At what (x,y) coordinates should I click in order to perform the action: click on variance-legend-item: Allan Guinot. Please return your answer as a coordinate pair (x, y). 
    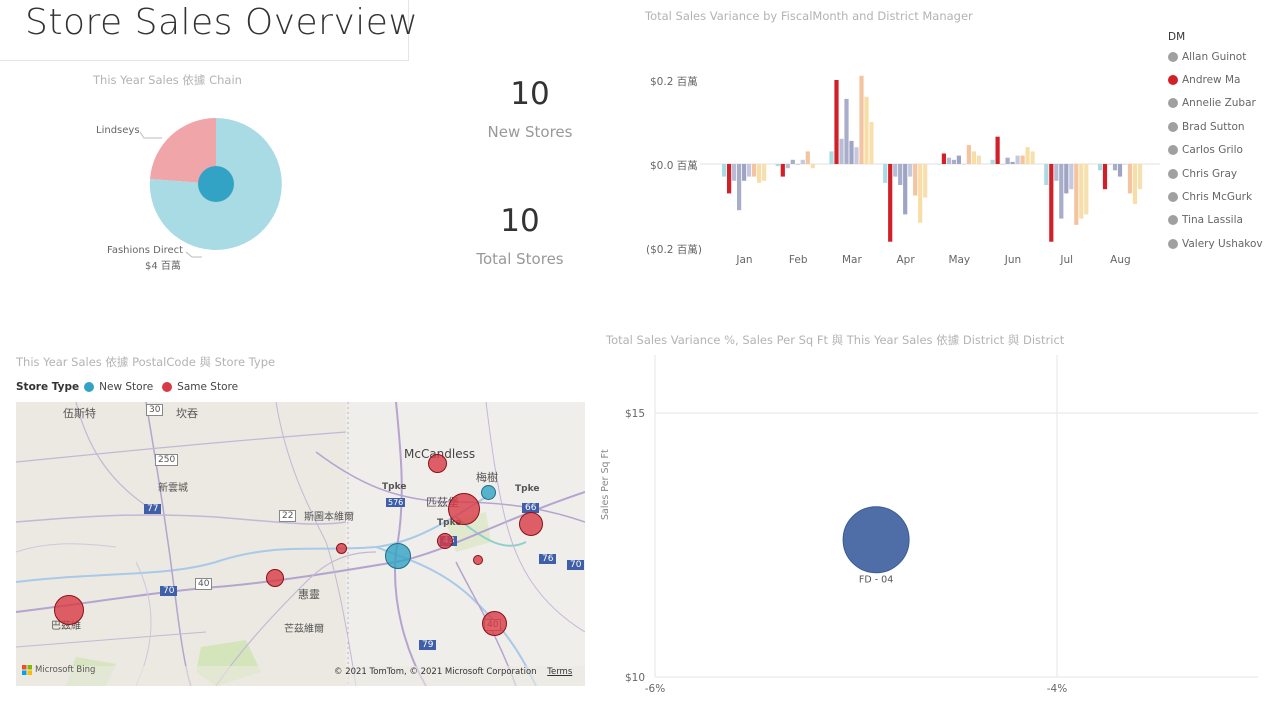
    Looking at the image, I should click on (1215, 56).